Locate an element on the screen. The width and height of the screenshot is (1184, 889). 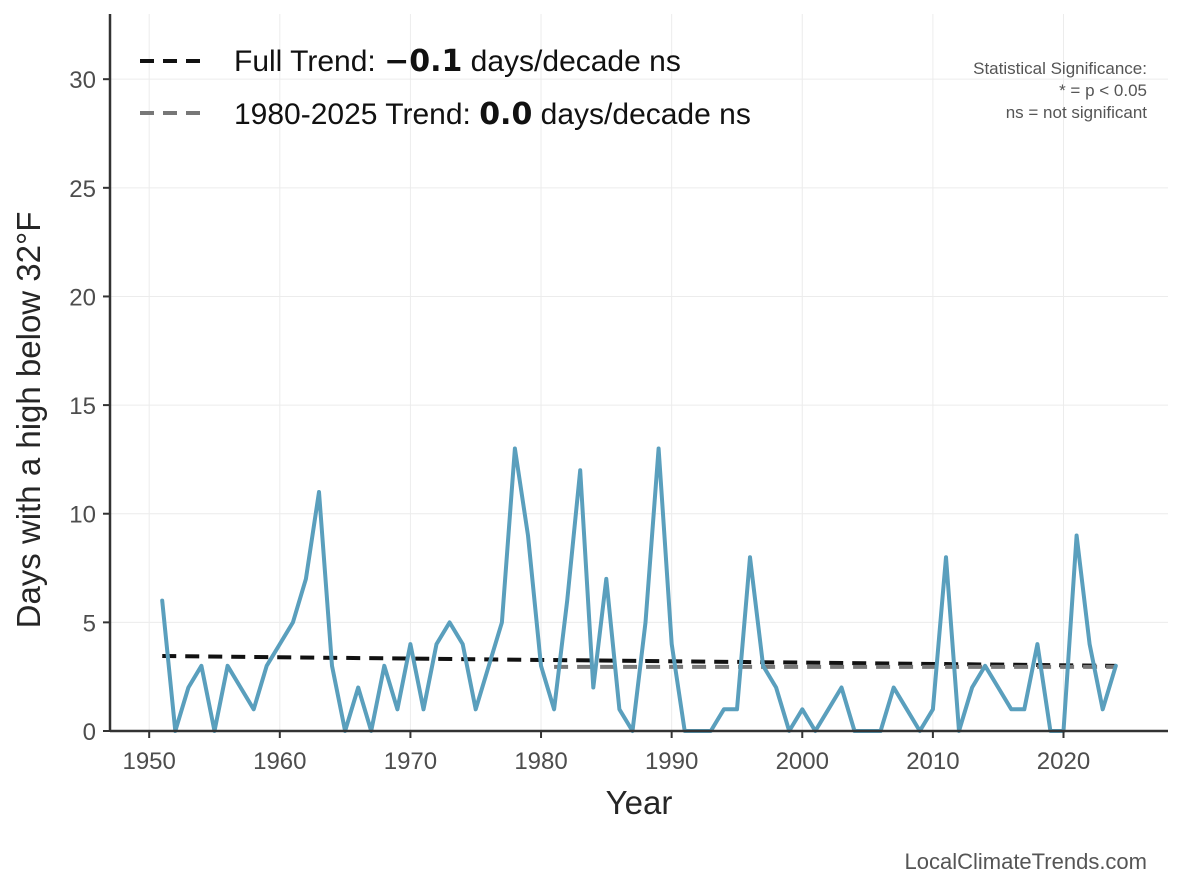
significance-note-line-2: ns = not significant is located at coordinates (1077, 112).